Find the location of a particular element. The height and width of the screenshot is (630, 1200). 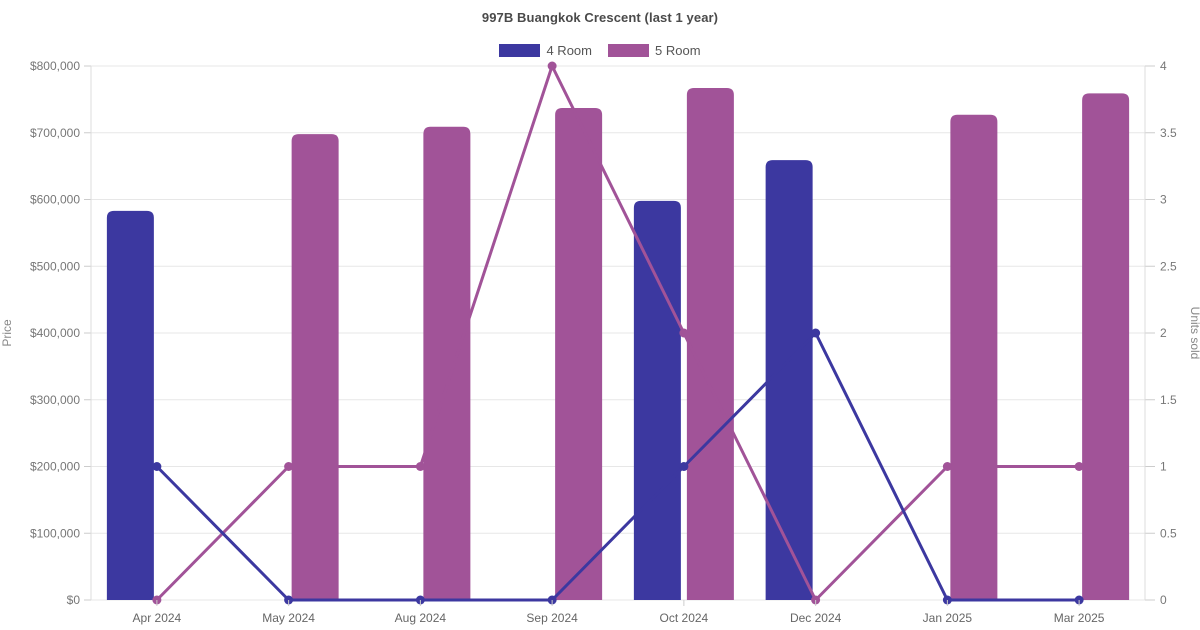

legend-swatch-5-room is located at coordinates (628, 50).